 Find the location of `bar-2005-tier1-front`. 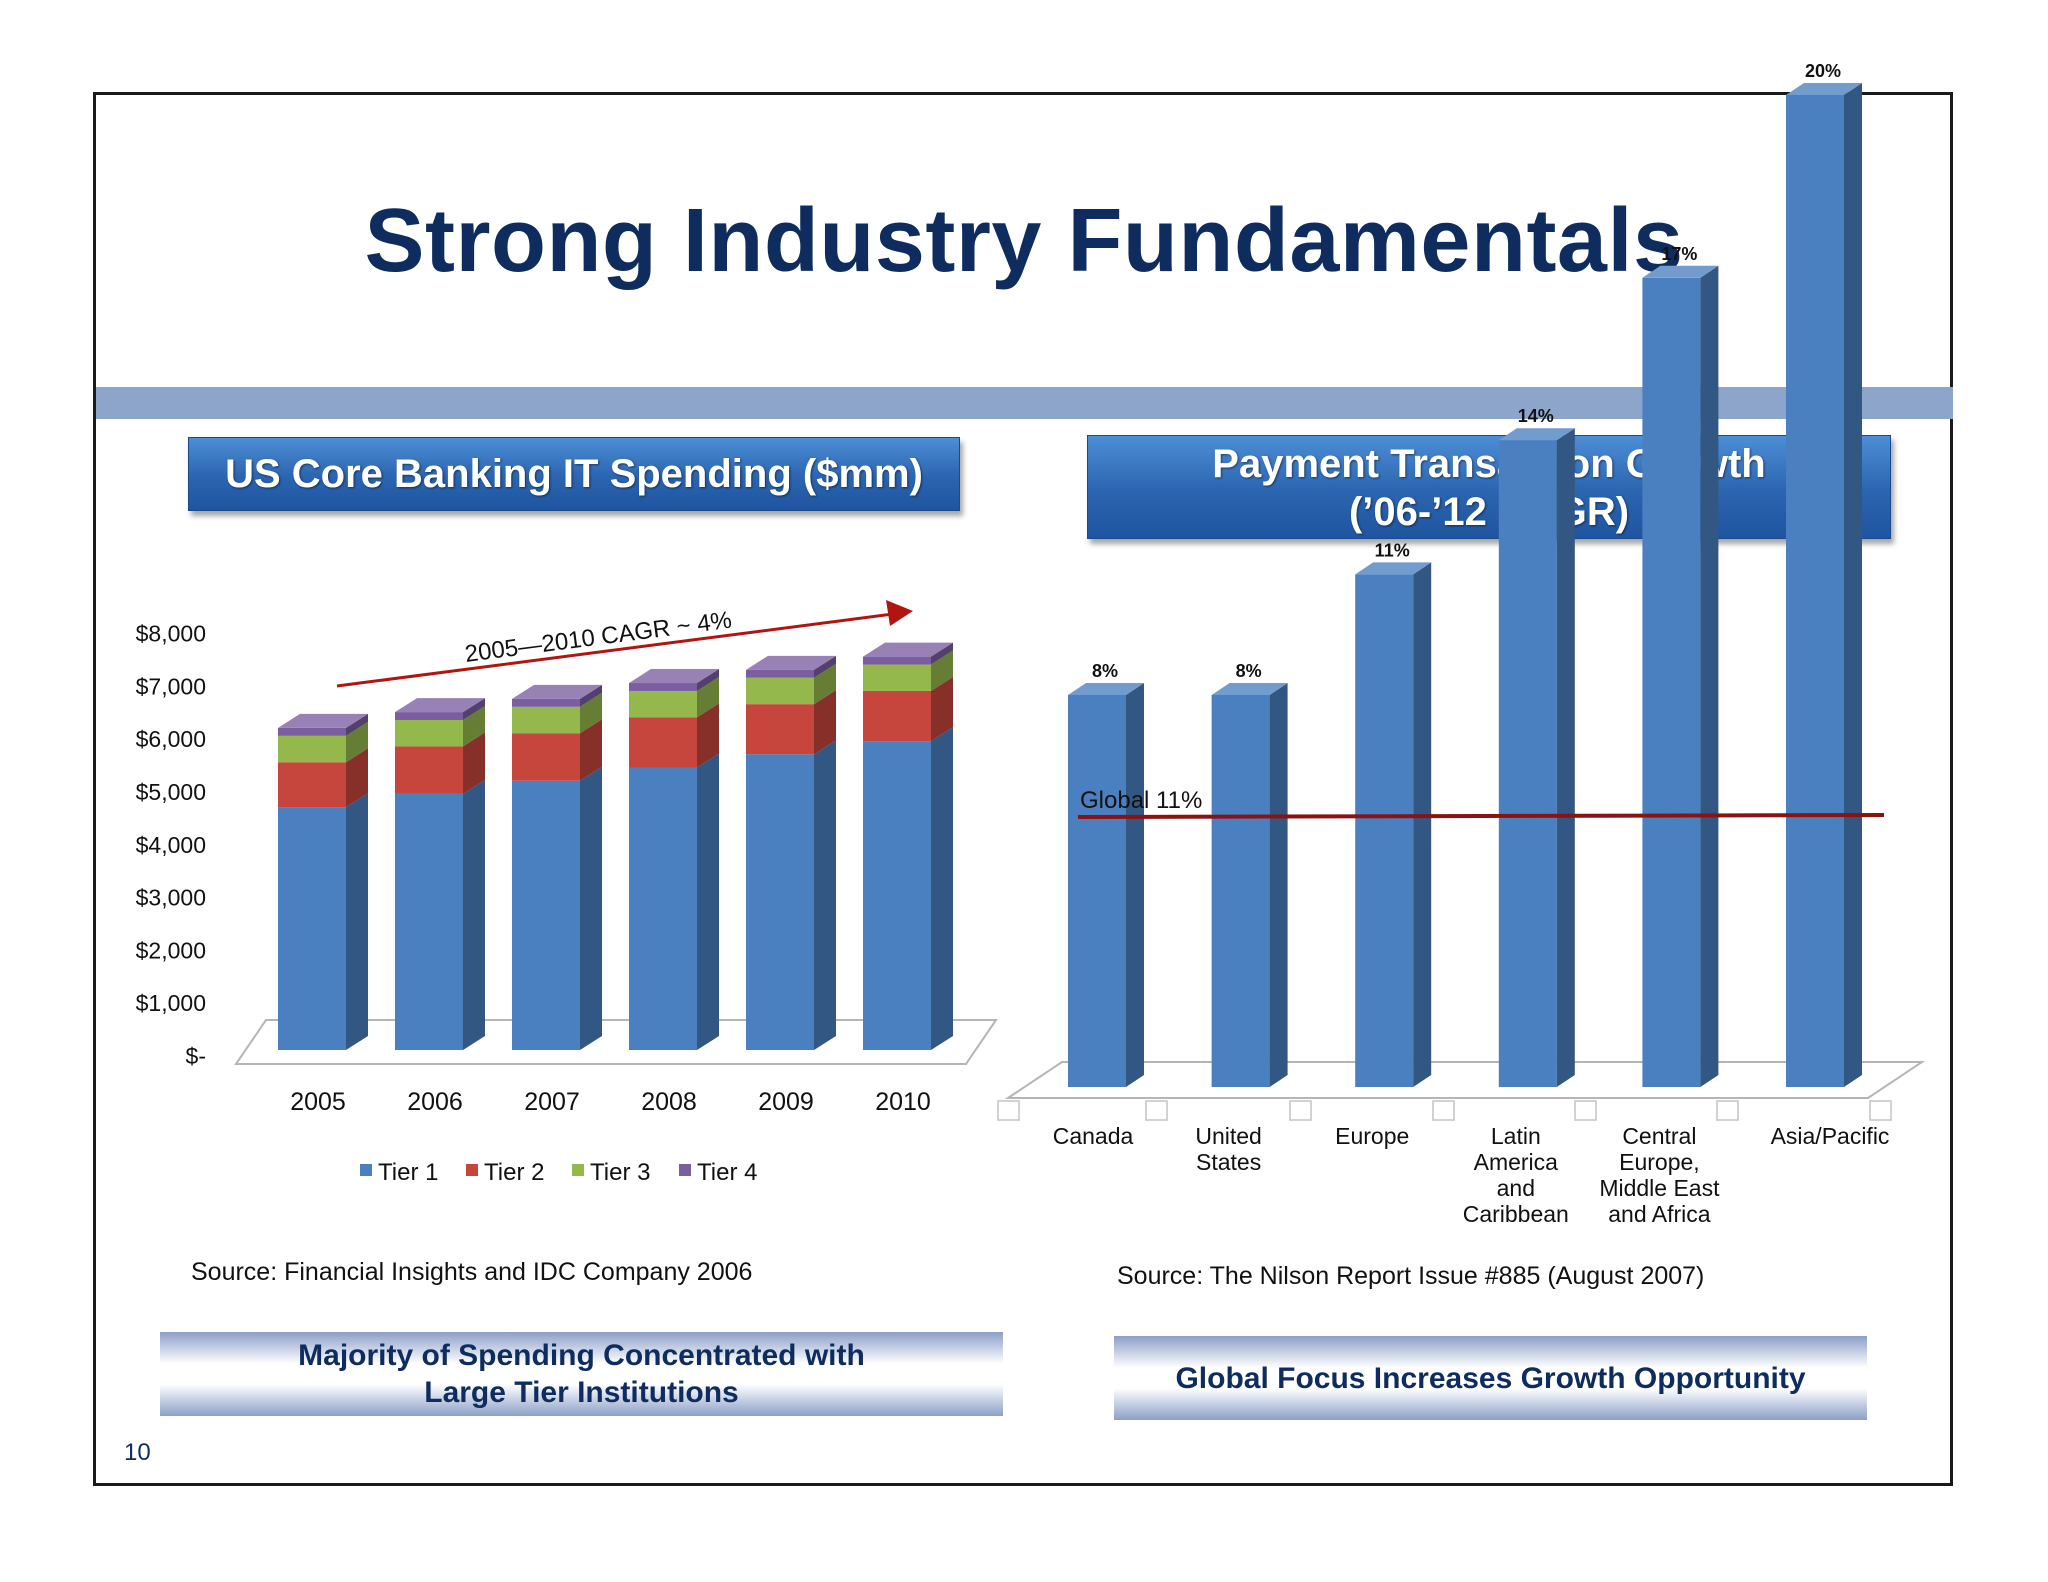

bar-2005-tier1-front is located at coordinates (312, 928).